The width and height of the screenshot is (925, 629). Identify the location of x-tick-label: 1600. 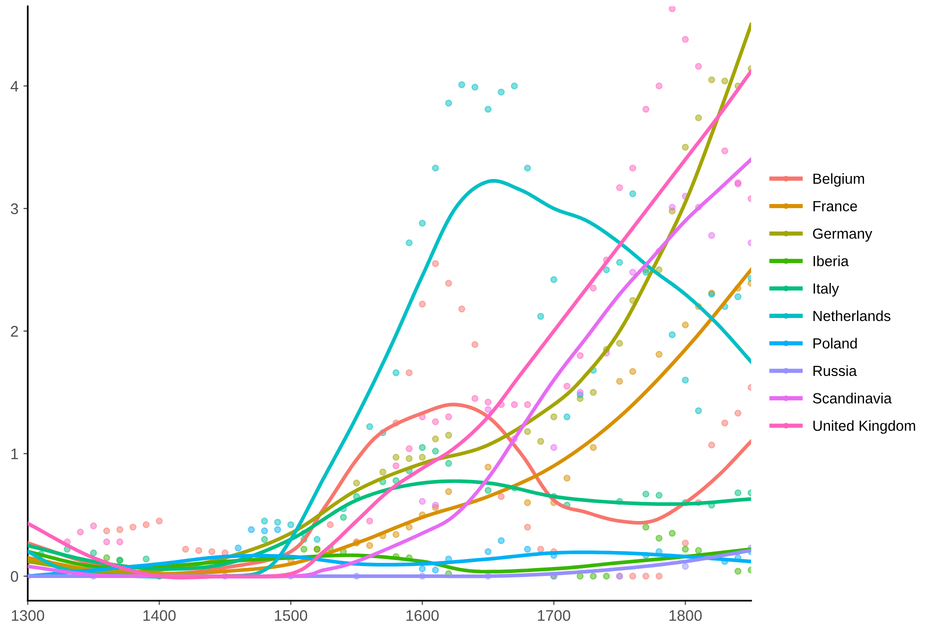
(422, 615).